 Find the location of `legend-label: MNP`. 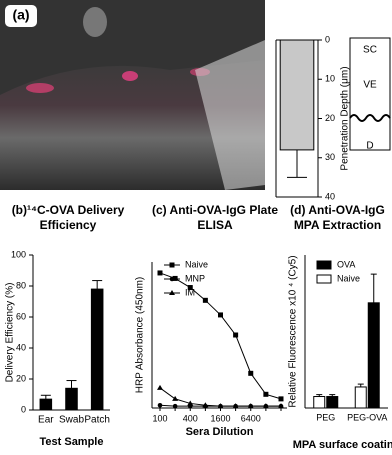

legend-label: MNP is located at coordinates (195, 278).